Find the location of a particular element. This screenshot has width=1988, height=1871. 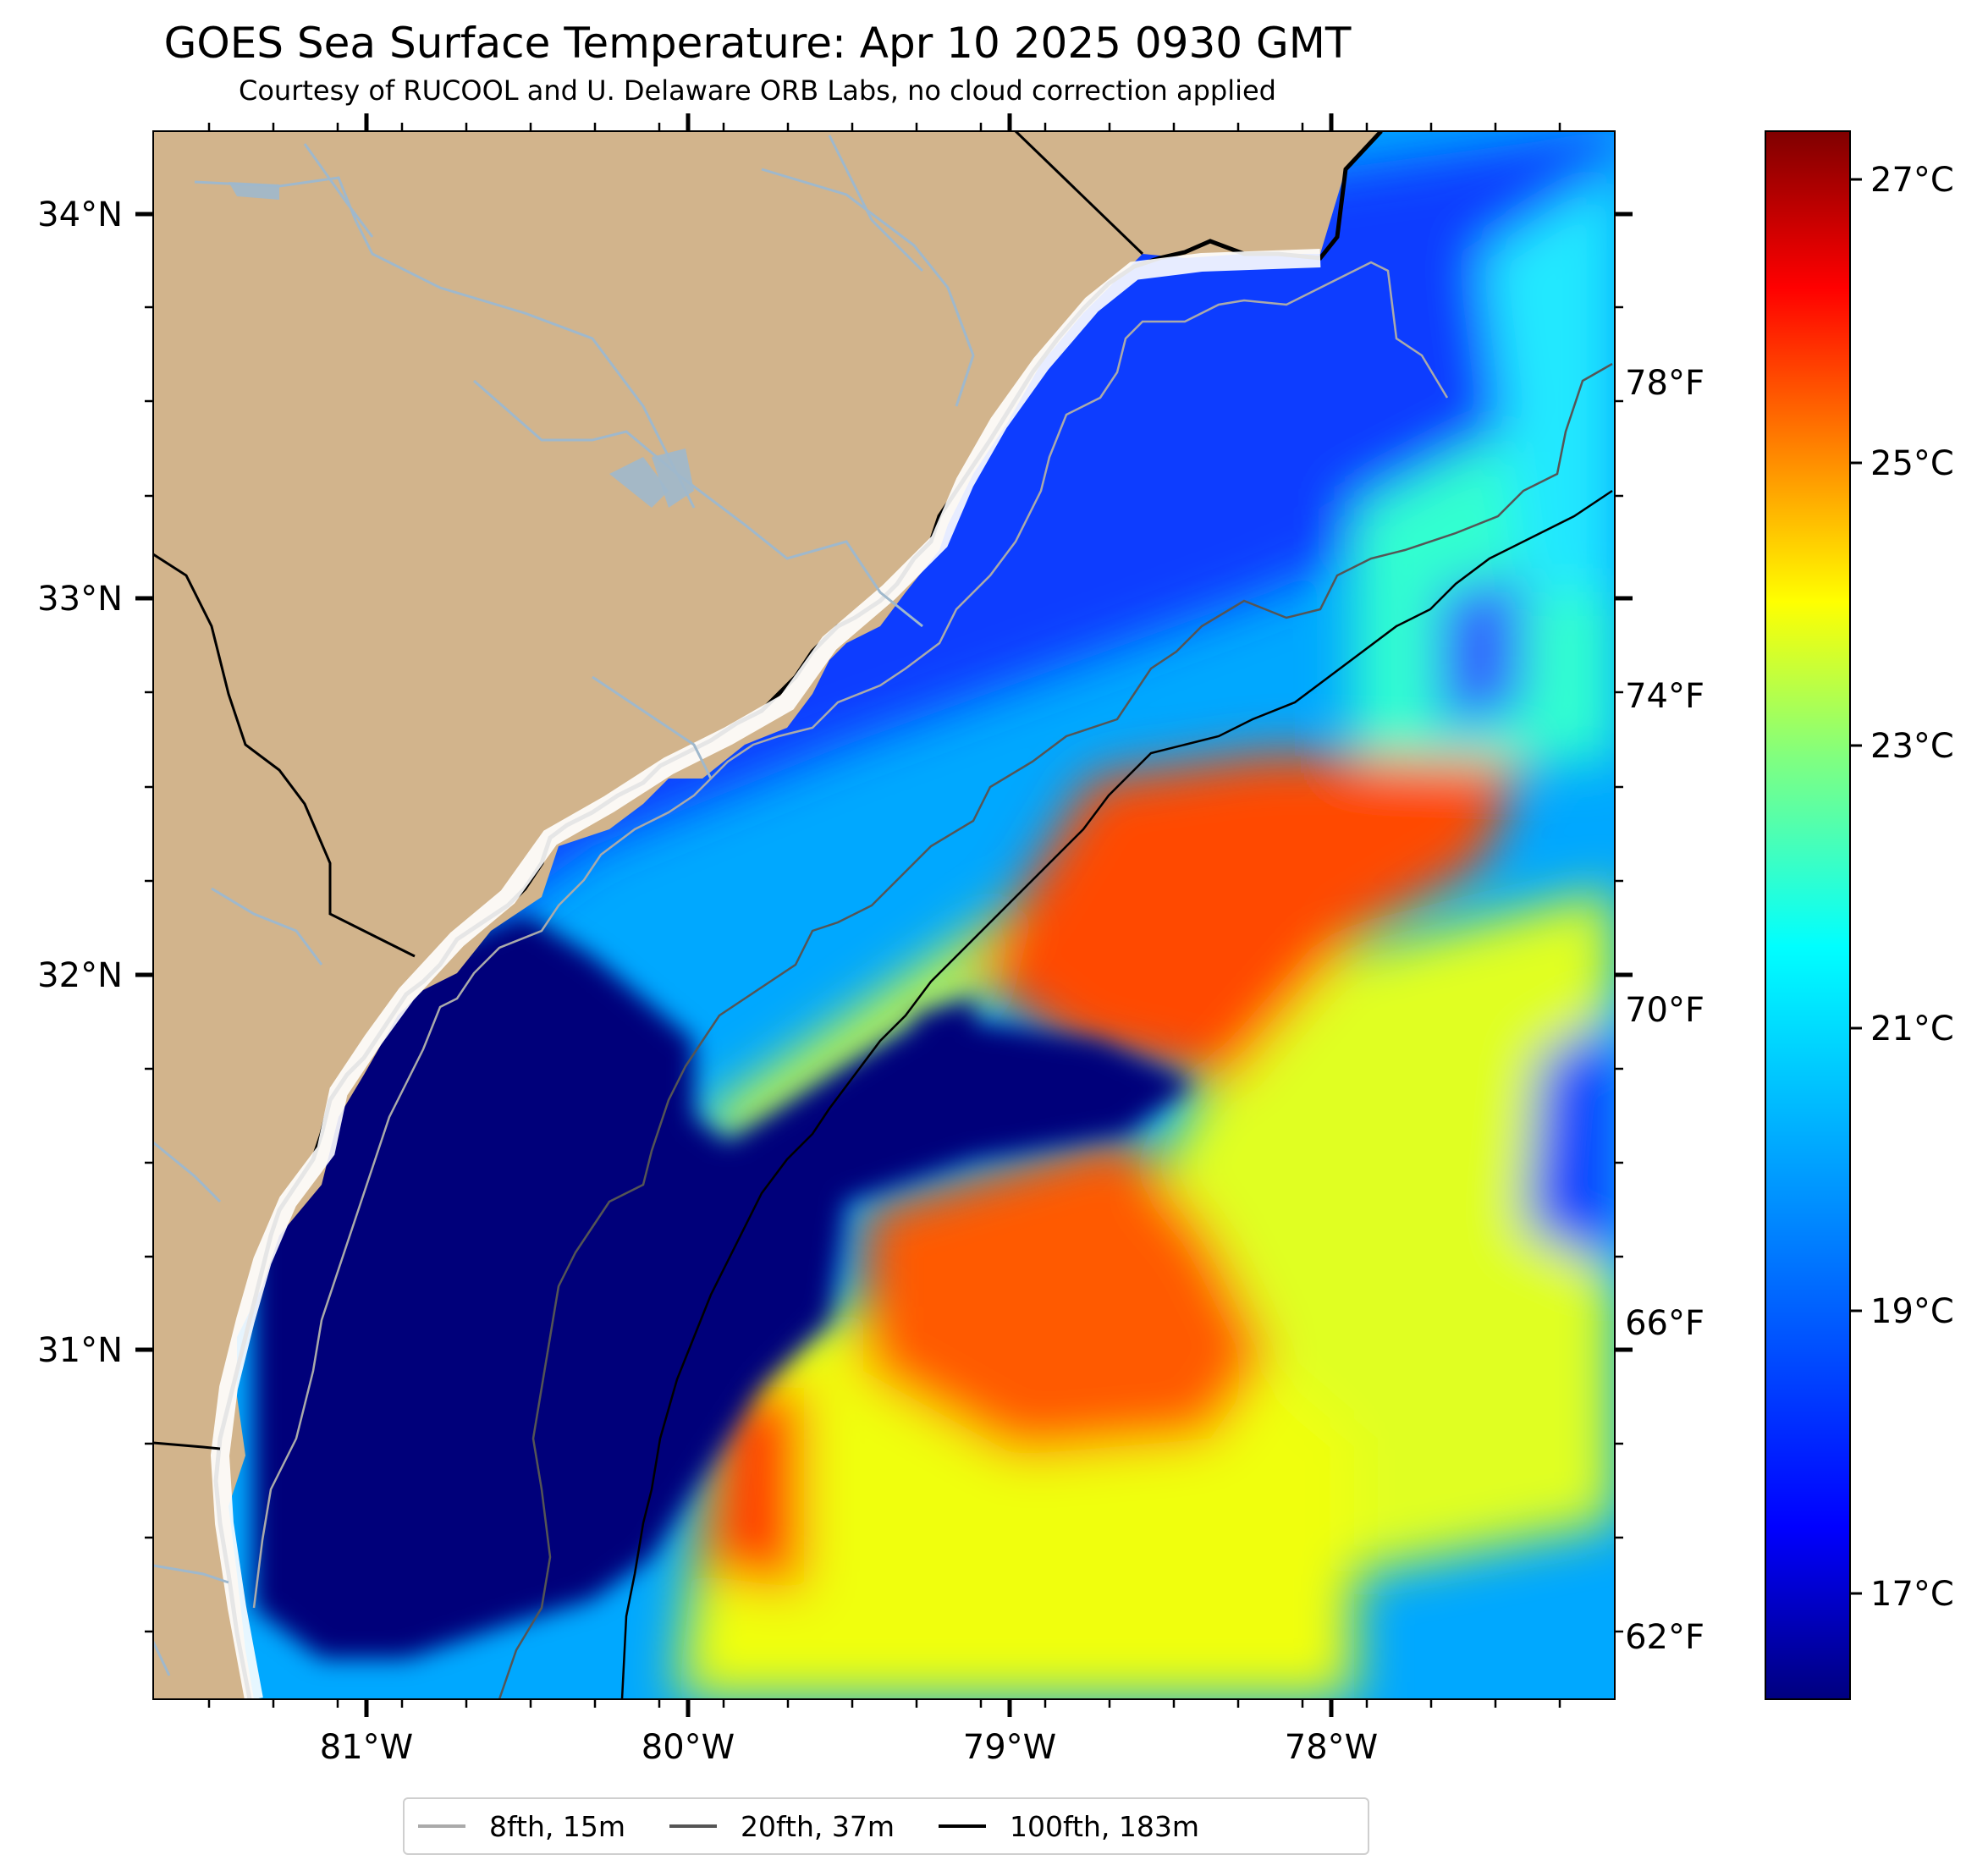

lon-label-80w: 80°W is located at coordinates (688, 1748).